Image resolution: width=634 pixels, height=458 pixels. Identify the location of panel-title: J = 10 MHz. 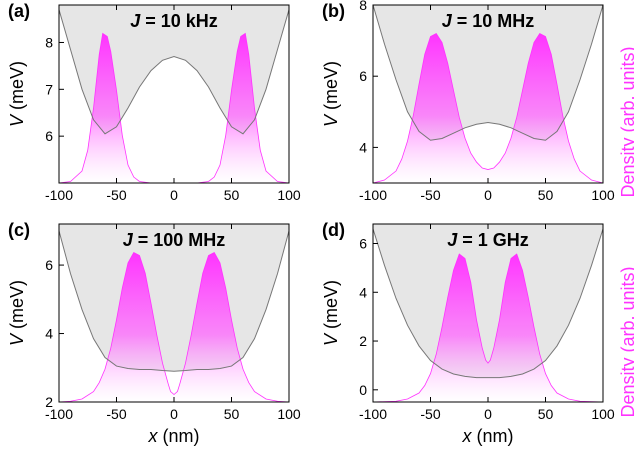
(488, 21).